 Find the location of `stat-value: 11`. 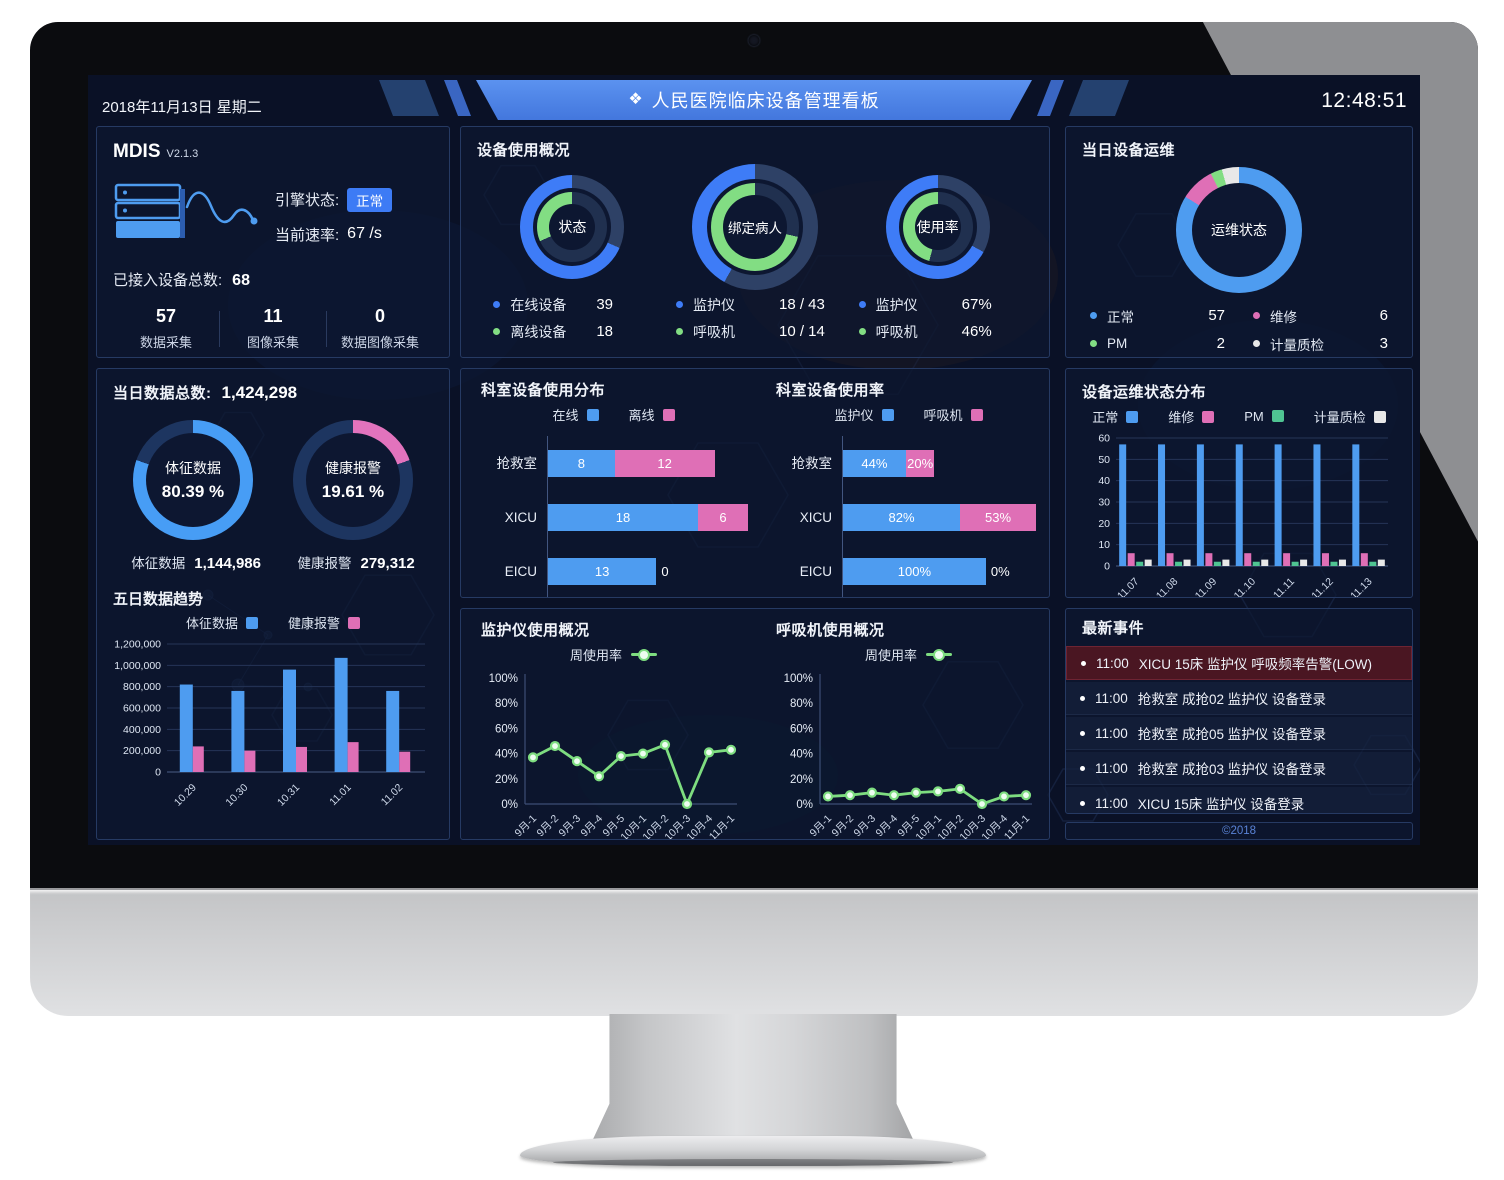

stat-value: 11 is located at coordinates (273, 316).